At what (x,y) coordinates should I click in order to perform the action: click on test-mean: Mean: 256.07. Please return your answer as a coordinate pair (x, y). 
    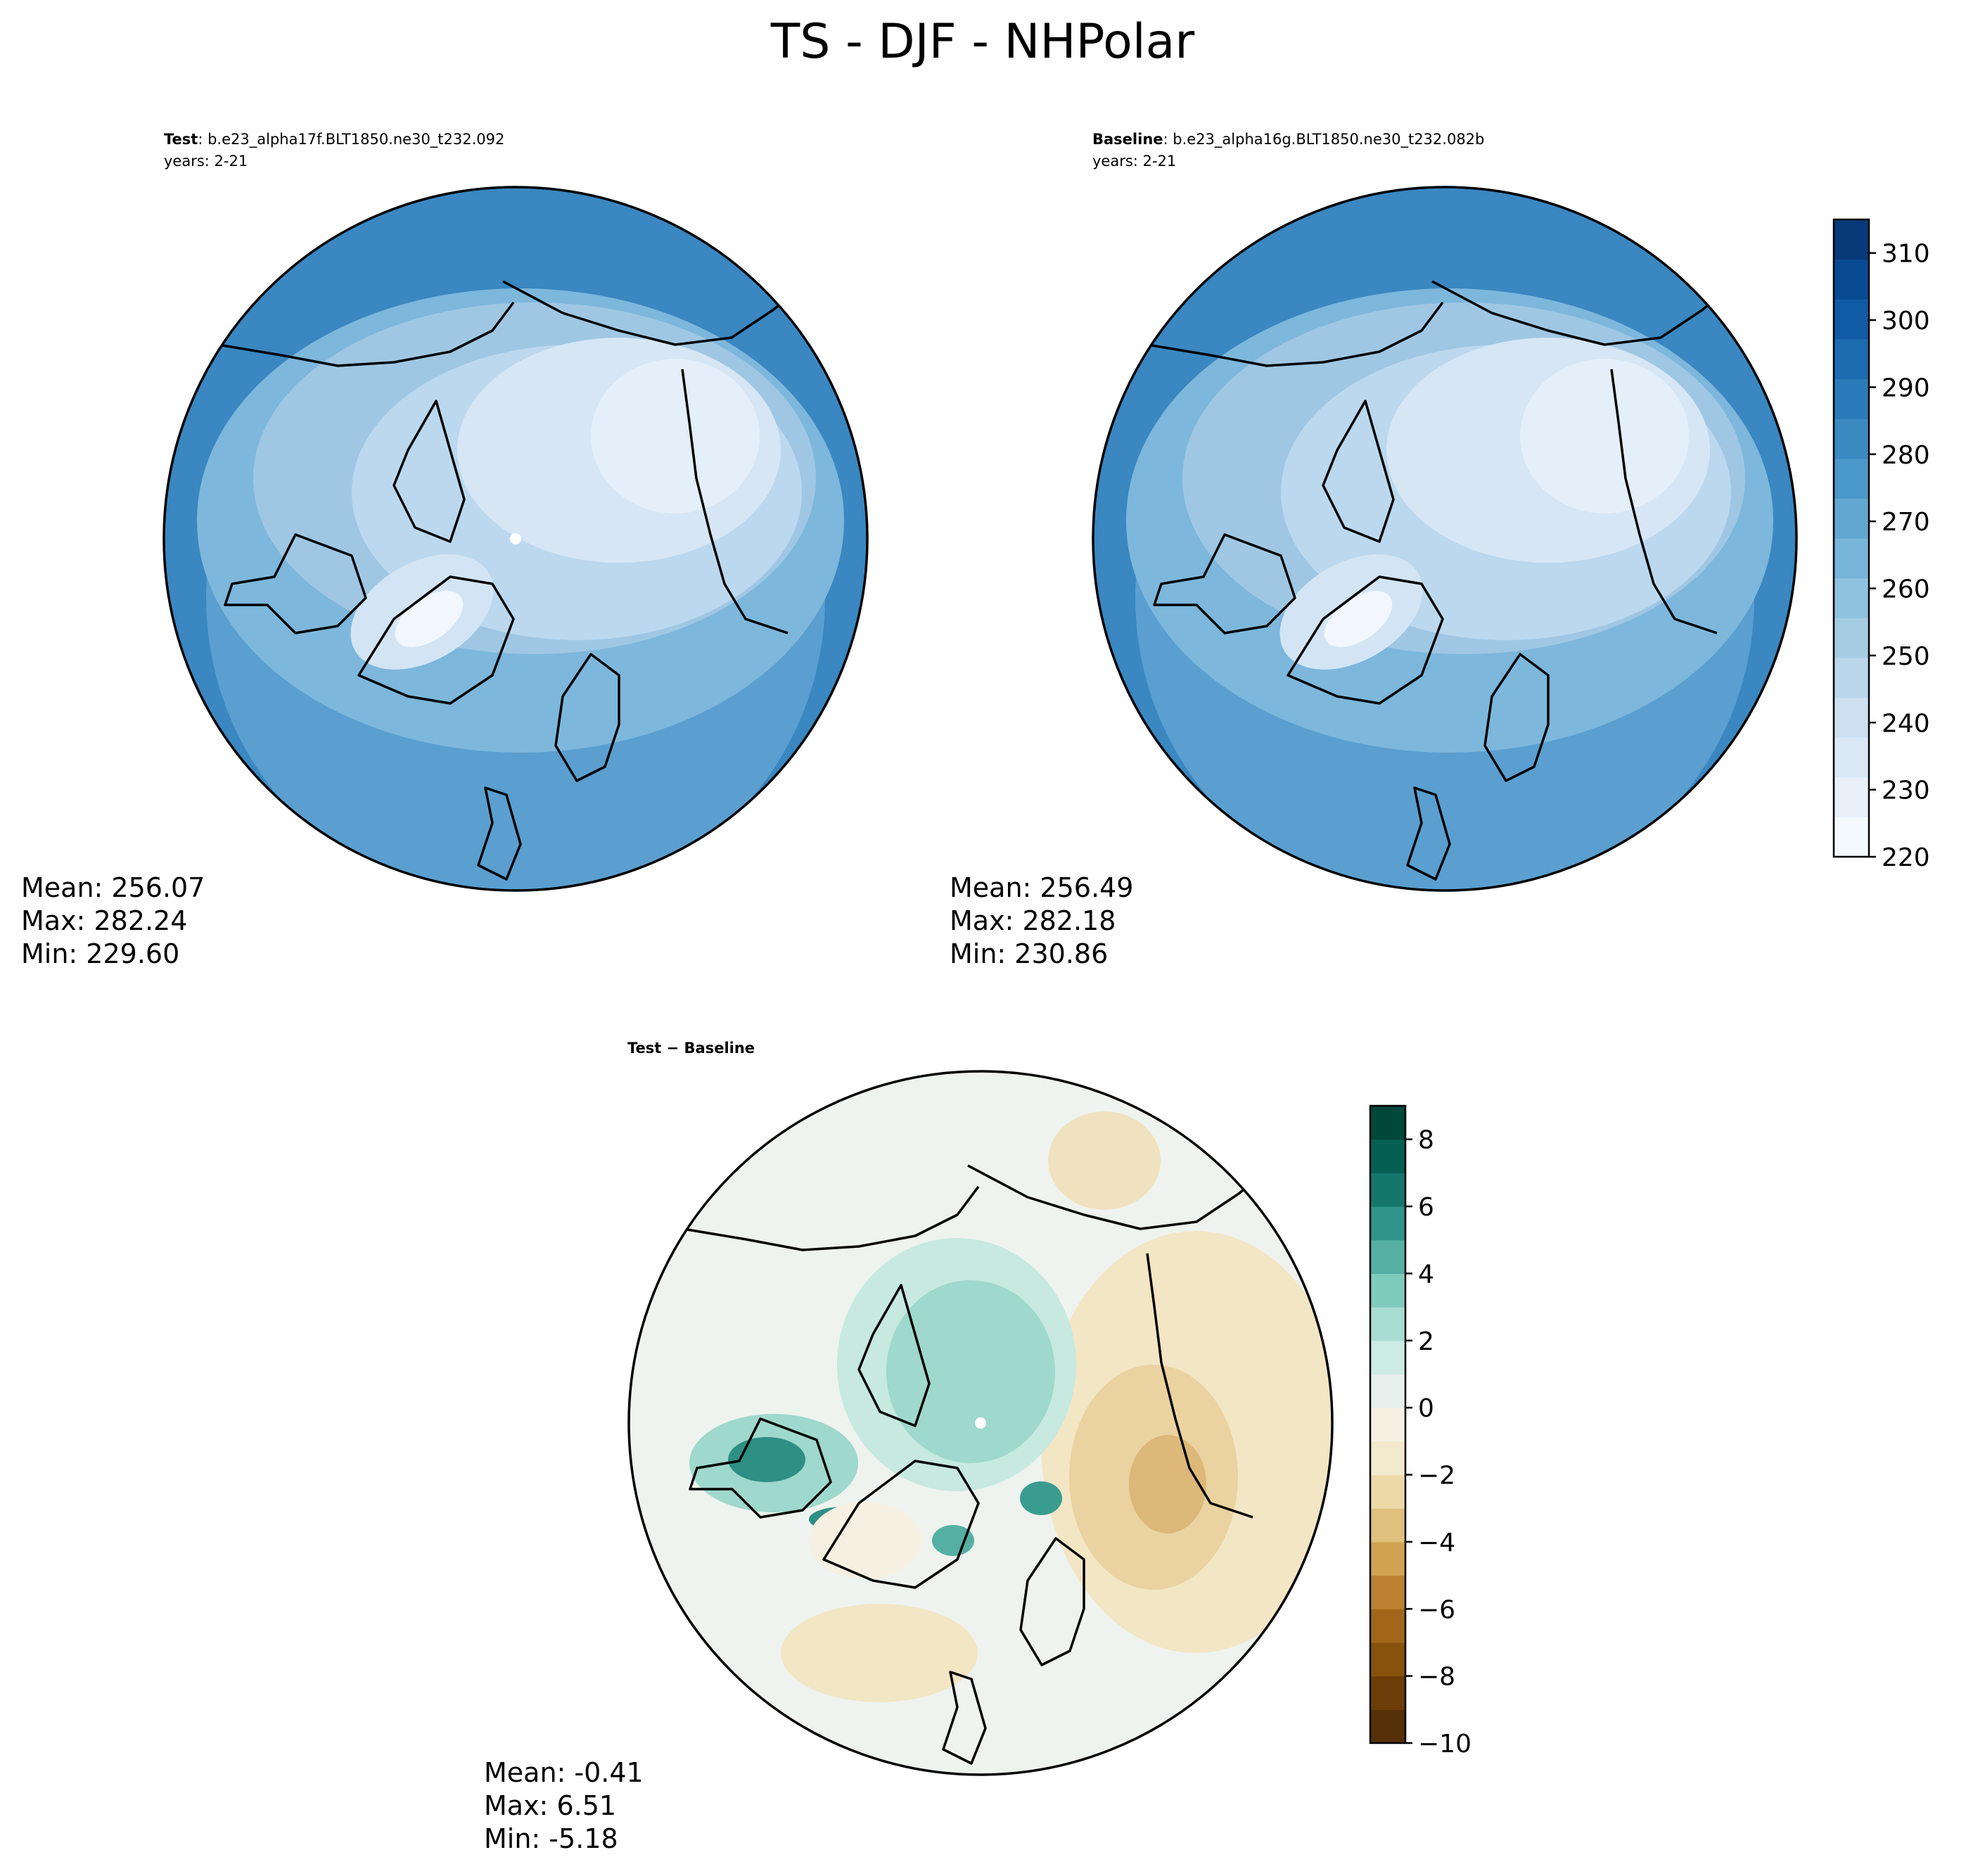
    Looking at the image, I should click on (113, 888).